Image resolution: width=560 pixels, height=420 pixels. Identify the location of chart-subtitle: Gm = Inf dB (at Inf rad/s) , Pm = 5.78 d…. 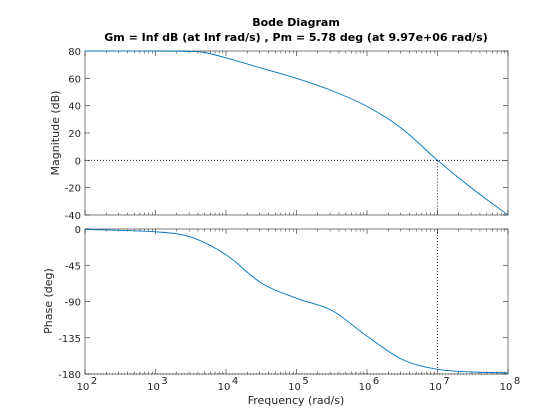
(295, 37).